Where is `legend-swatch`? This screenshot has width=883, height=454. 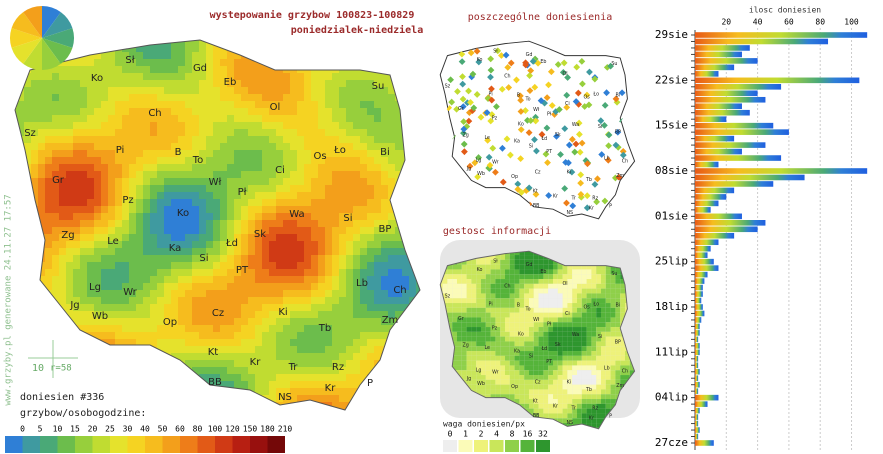 legend-swatch is located at coordinates (101, 444).